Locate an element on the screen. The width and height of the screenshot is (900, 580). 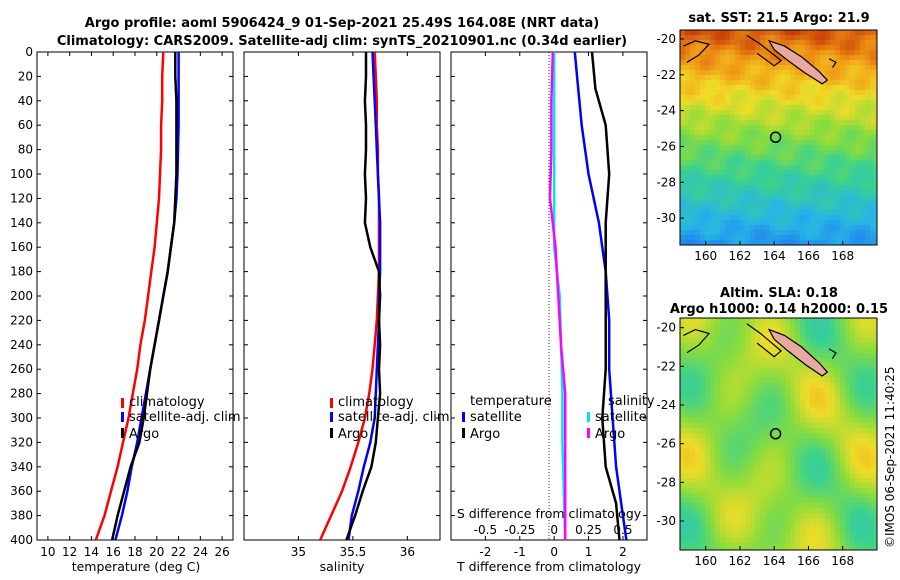
legend-argo: Argo is located at coordinates (353, 434).